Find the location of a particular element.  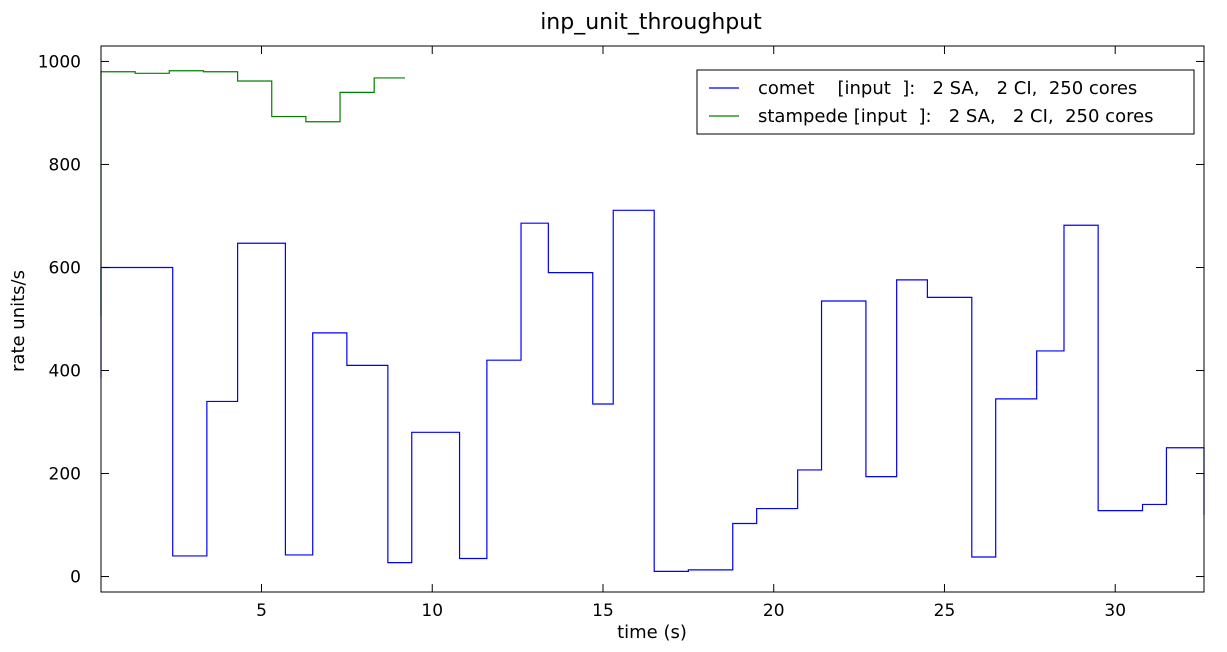

x-tick-label: 30 is located at coordinates (1115, 611).